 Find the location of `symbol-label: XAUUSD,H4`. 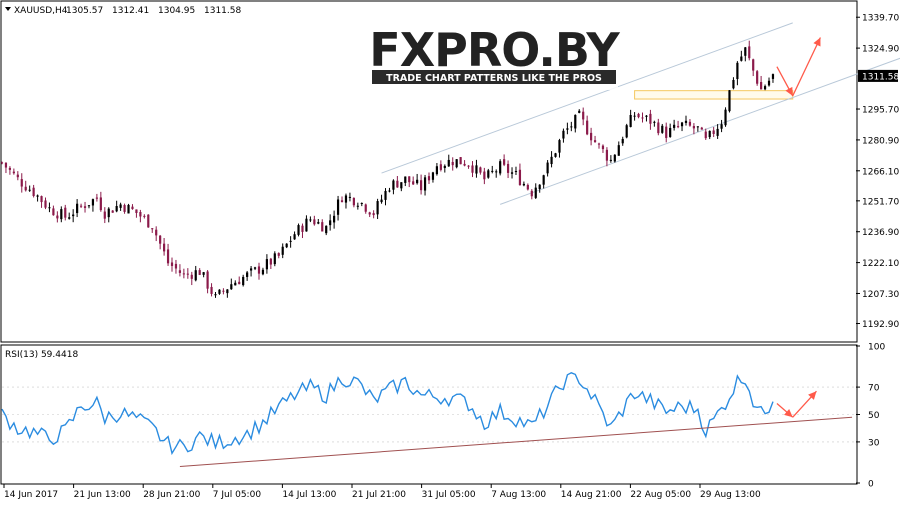

symbol-label: XAUUSD,H4 is located at coordinates (41, 11).